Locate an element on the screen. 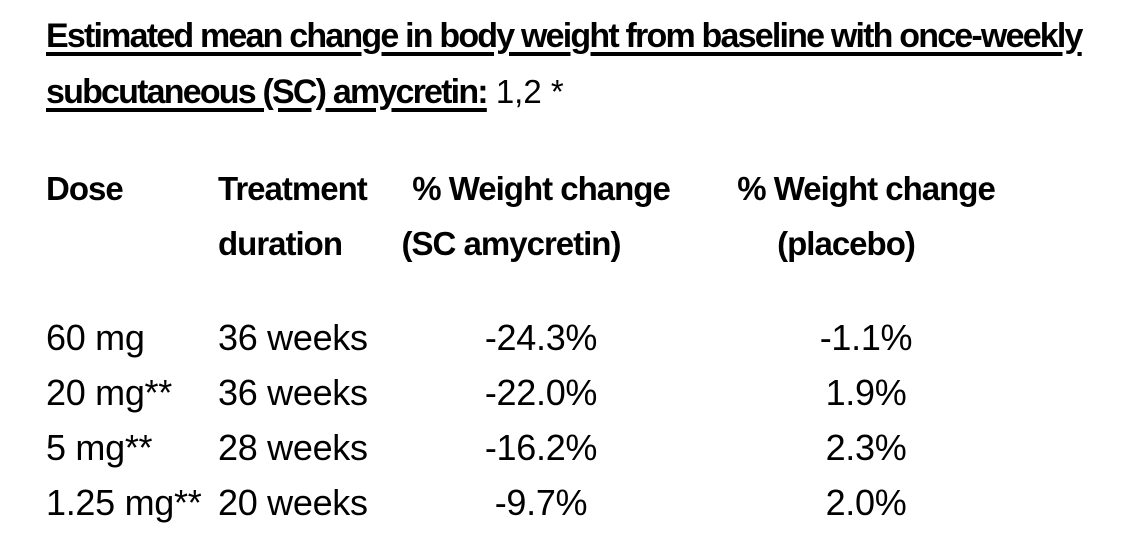  table-row: 20 mg** 36 weeks -22.0% 1.9% is located at coordinates (579, 392).